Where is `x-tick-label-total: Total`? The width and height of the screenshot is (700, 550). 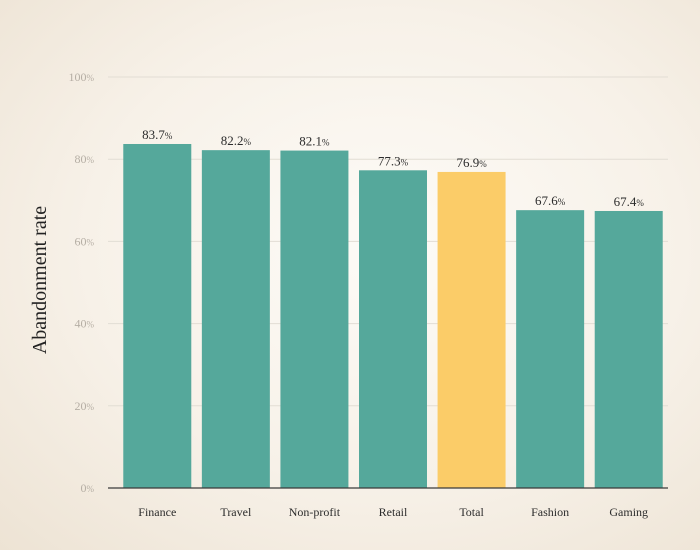
x-tick-label-total: Total is located at coordinates (471, 512).